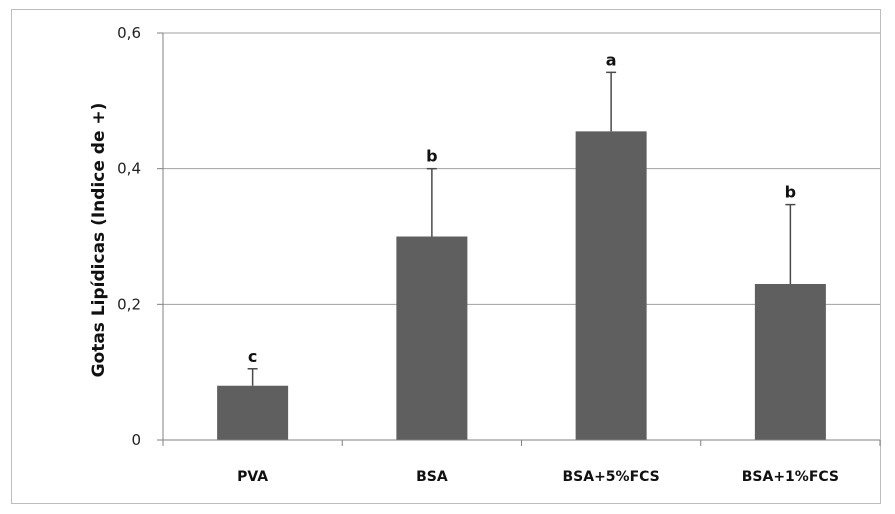 The image size is (895, 514). I want to click on bar-pva, so click(253, 412).